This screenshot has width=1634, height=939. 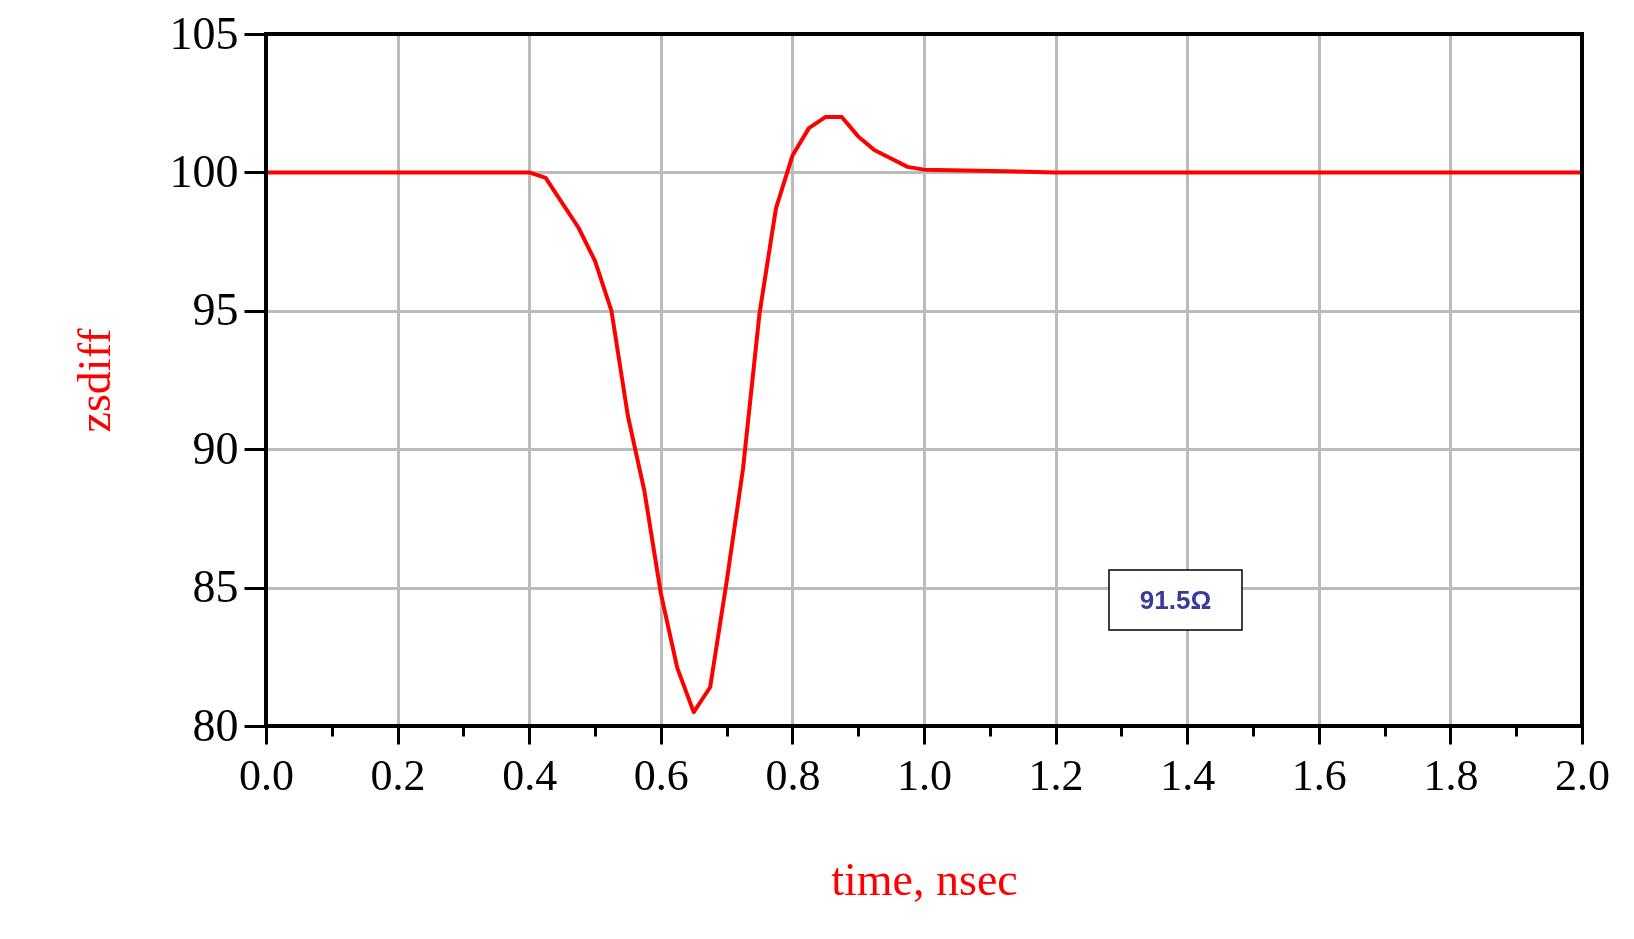 What do you see at coordinates (1175, 600) in the screenshot?
I see `annotation: 91.5Ω` at bounding box center [1175, 600].